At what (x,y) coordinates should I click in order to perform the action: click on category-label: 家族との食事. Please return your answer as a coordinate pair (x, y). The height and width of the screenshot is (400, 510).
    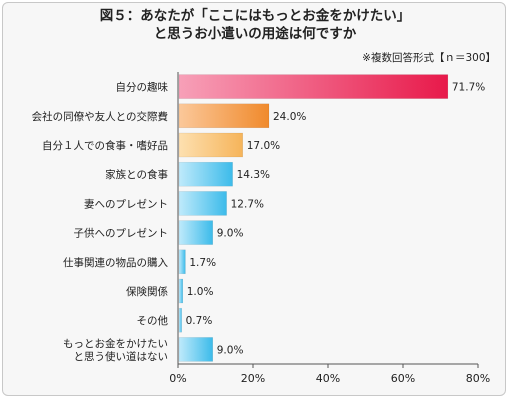
    Looking at the image, I should click on (136, 174).